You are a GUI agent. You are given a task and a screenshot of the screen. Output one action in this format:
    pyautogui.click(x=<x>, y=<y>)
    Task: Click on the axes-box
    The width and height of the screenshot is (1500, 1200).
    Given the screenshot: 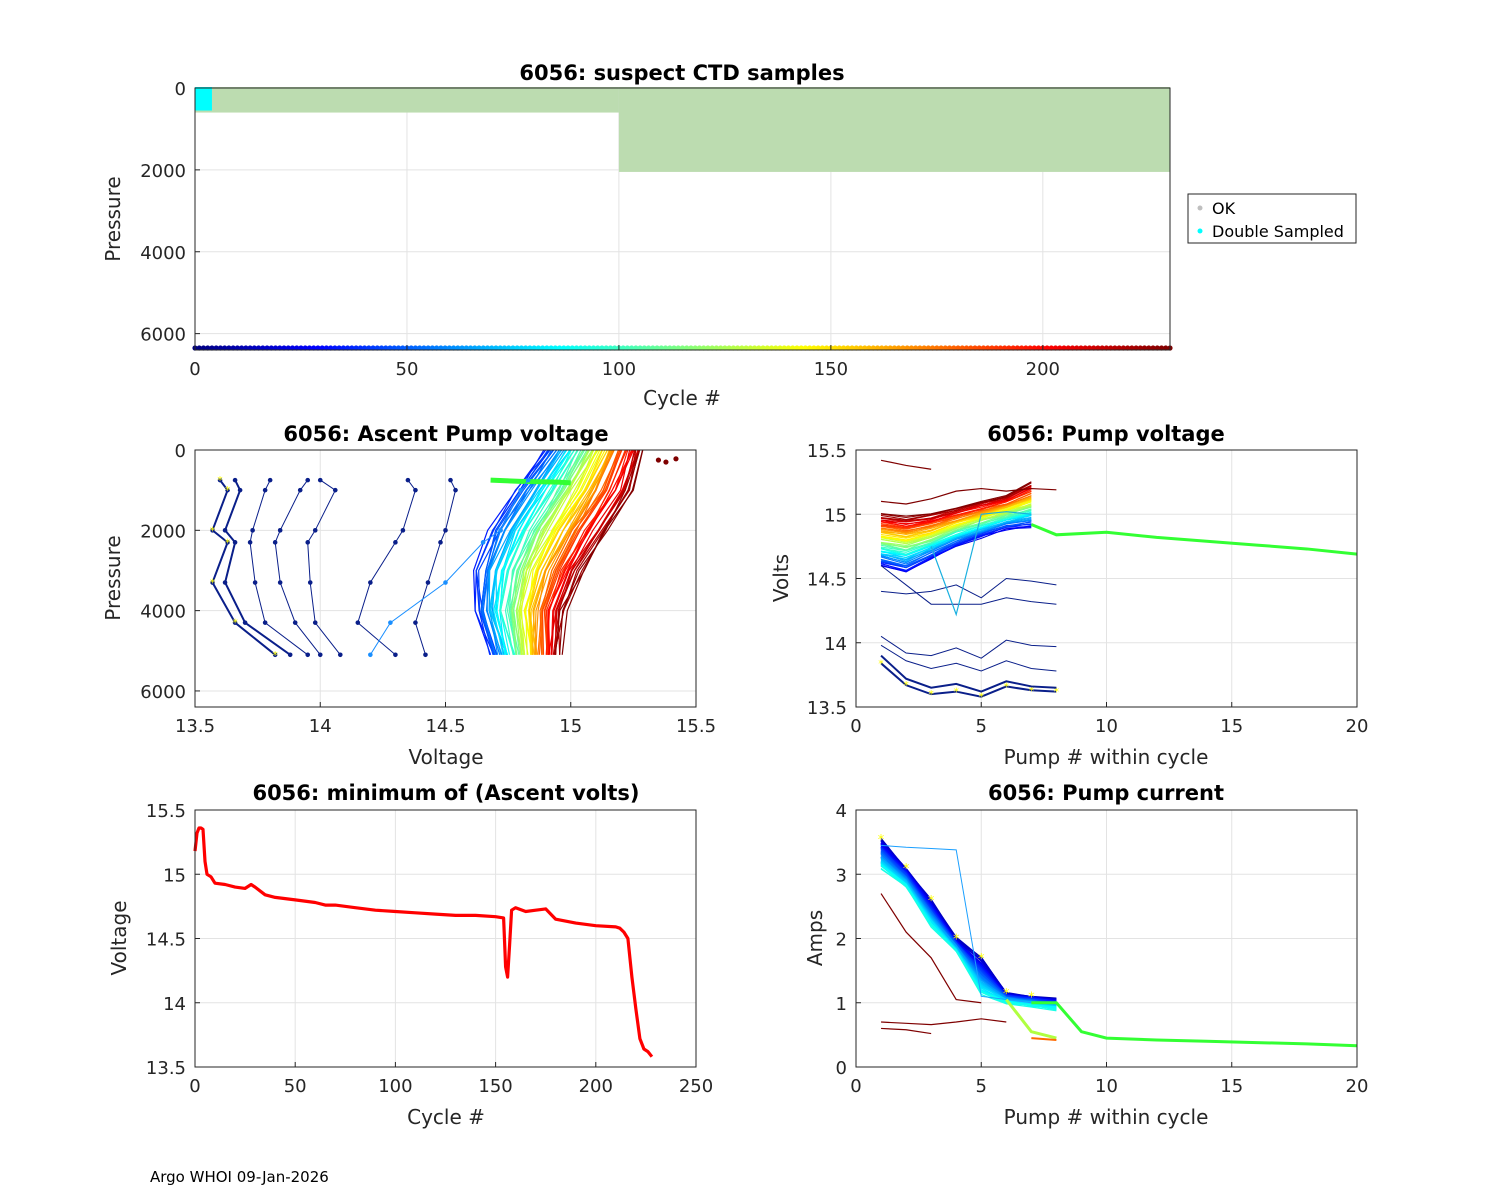 What is the action you would take?
    pyautogui.click(x=682, y=219)
    